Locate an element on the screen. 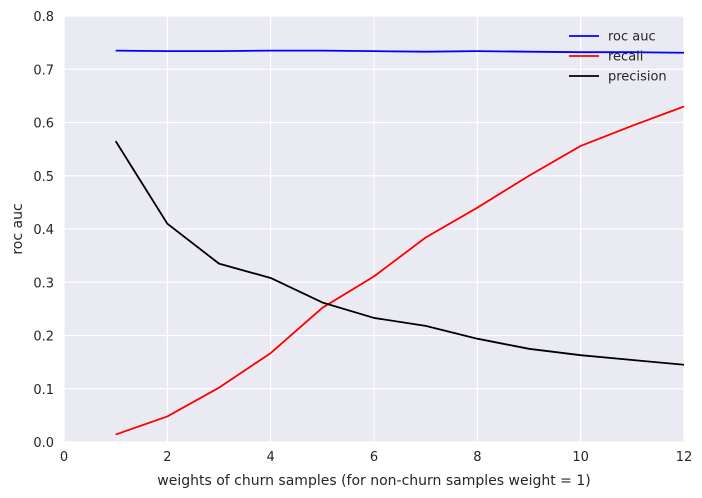  y-tick-label: 0.6 is located at coordinates (43, 124).